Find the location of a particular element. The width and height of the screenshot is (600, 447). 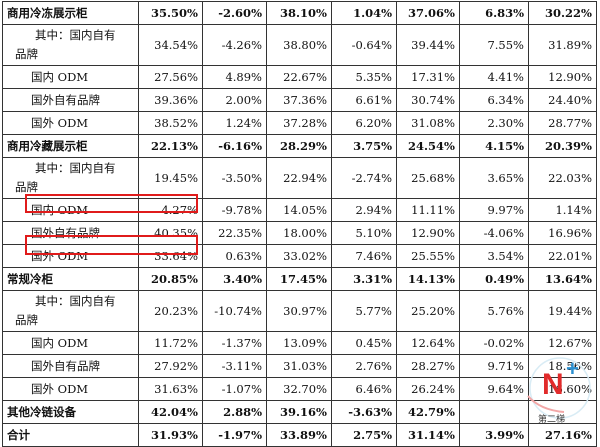

value-cell: -6.16% is located at coordinates (234, 146).